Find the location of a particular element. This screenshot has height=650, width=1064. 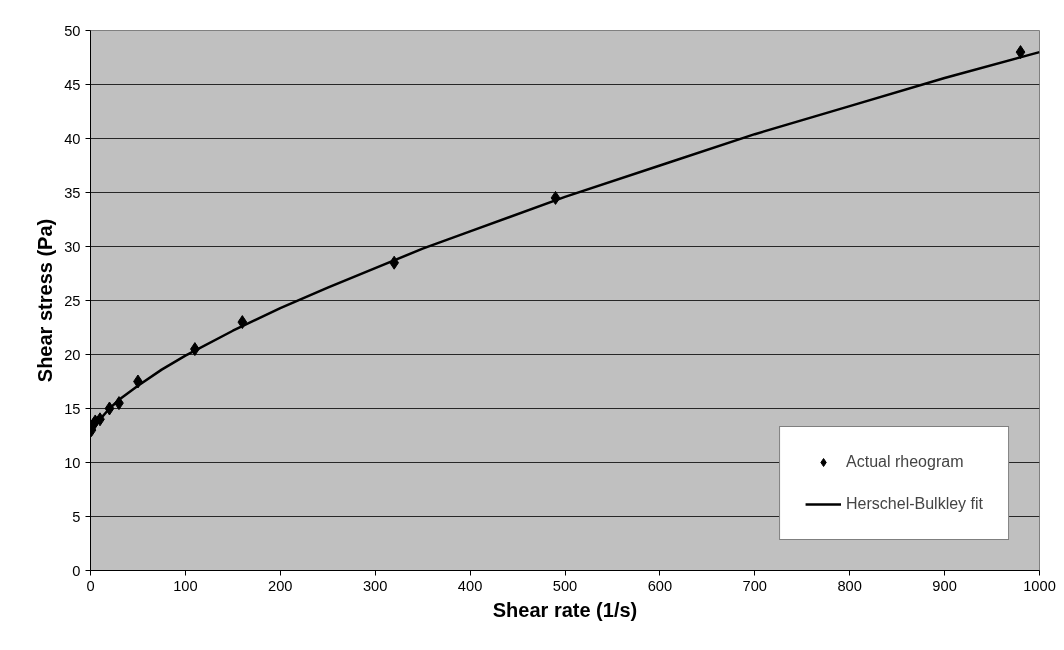

y-tick-label: 35 is located at coordinates (72, 192).